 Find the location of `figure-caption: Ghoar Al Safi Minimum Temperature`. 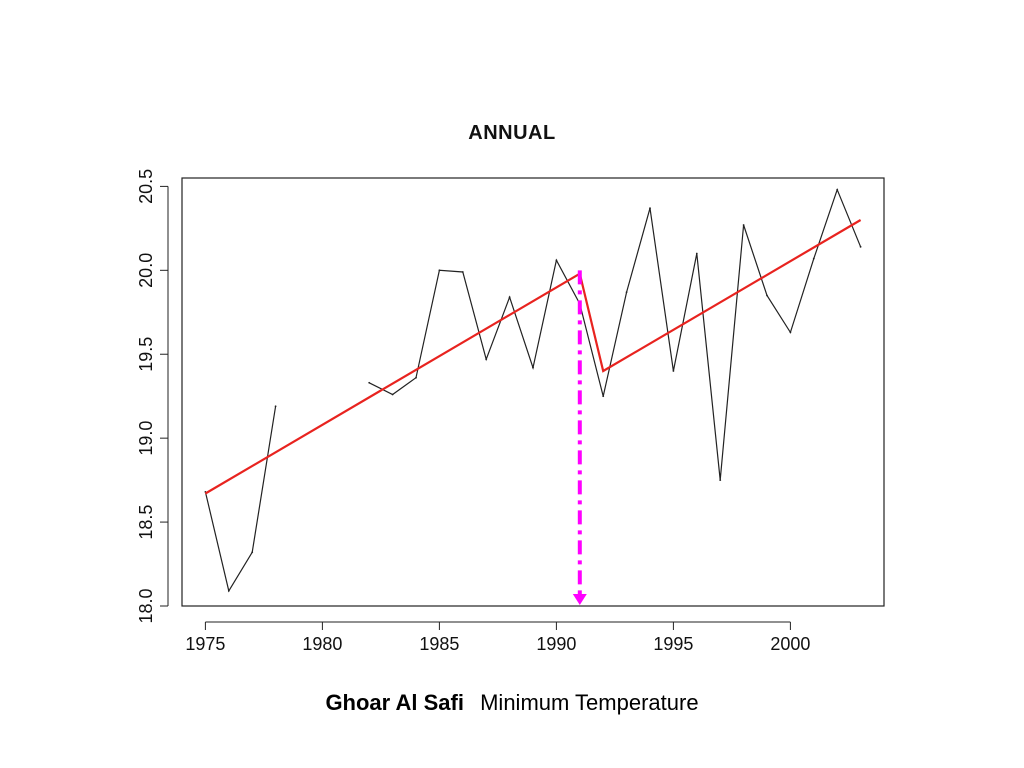

figure-caption: Ghoar Al Safi Minimum Temperature is located at coordinates (512, 703).